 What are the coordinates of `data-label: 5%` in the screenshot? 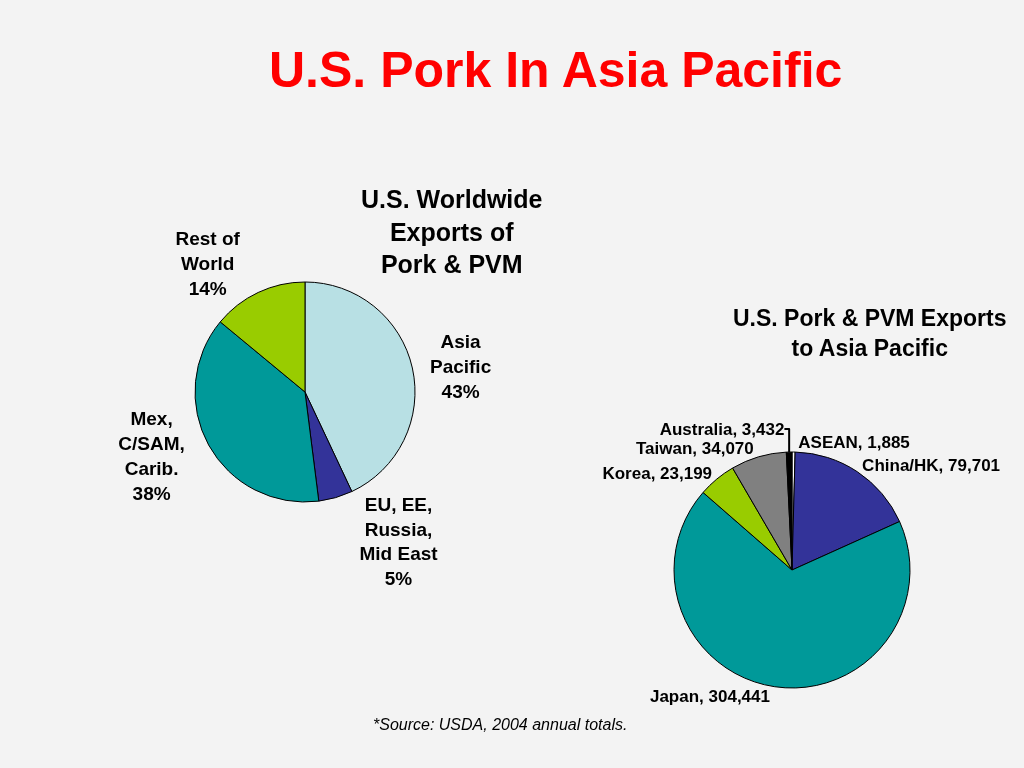 It's located at (398, 579).